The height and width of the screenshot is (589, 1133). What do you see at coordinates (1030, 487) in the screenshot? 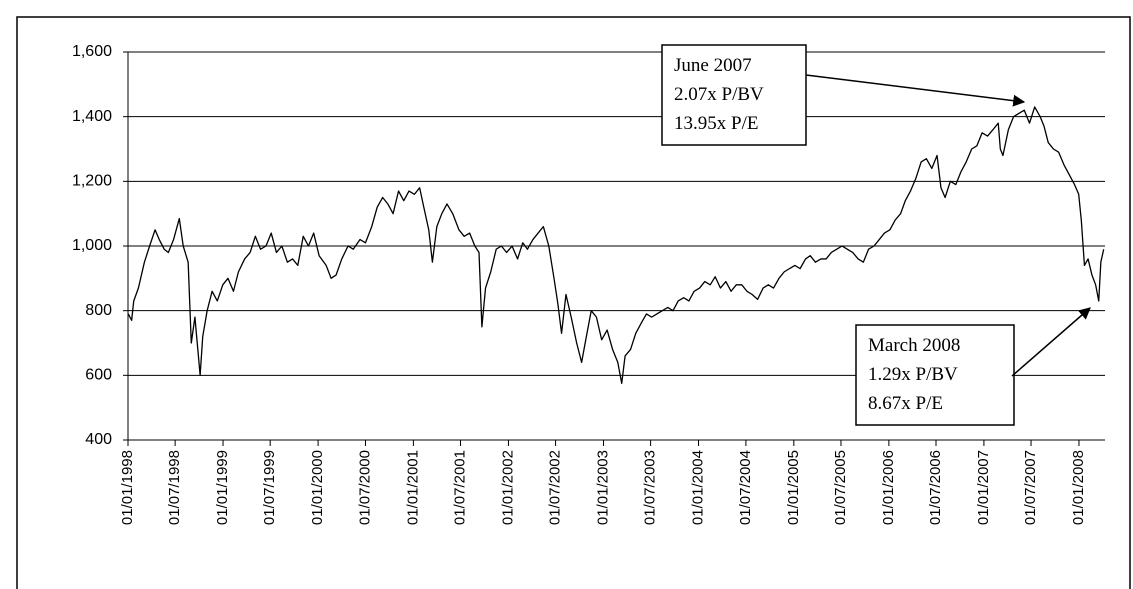
I see `x-tick-label: 01/07/2007` at bounding box center [1030, 487].